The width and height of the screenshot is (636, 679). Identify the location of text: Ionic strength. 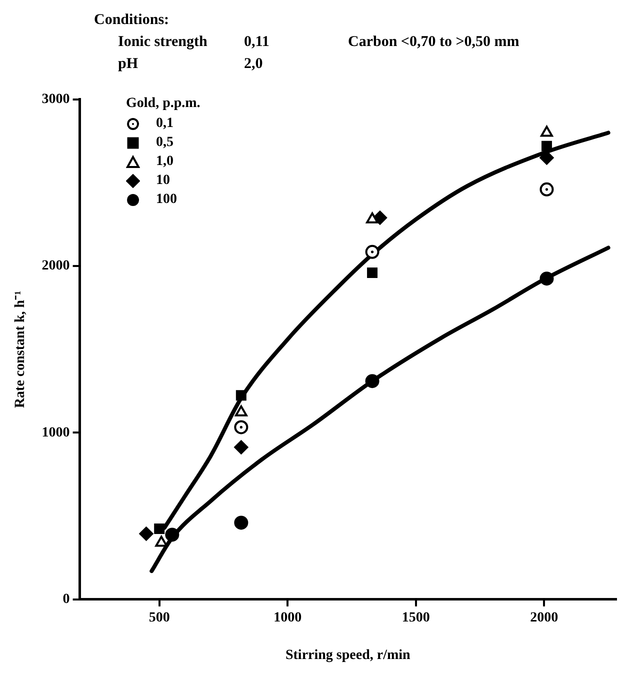
(163, 42).